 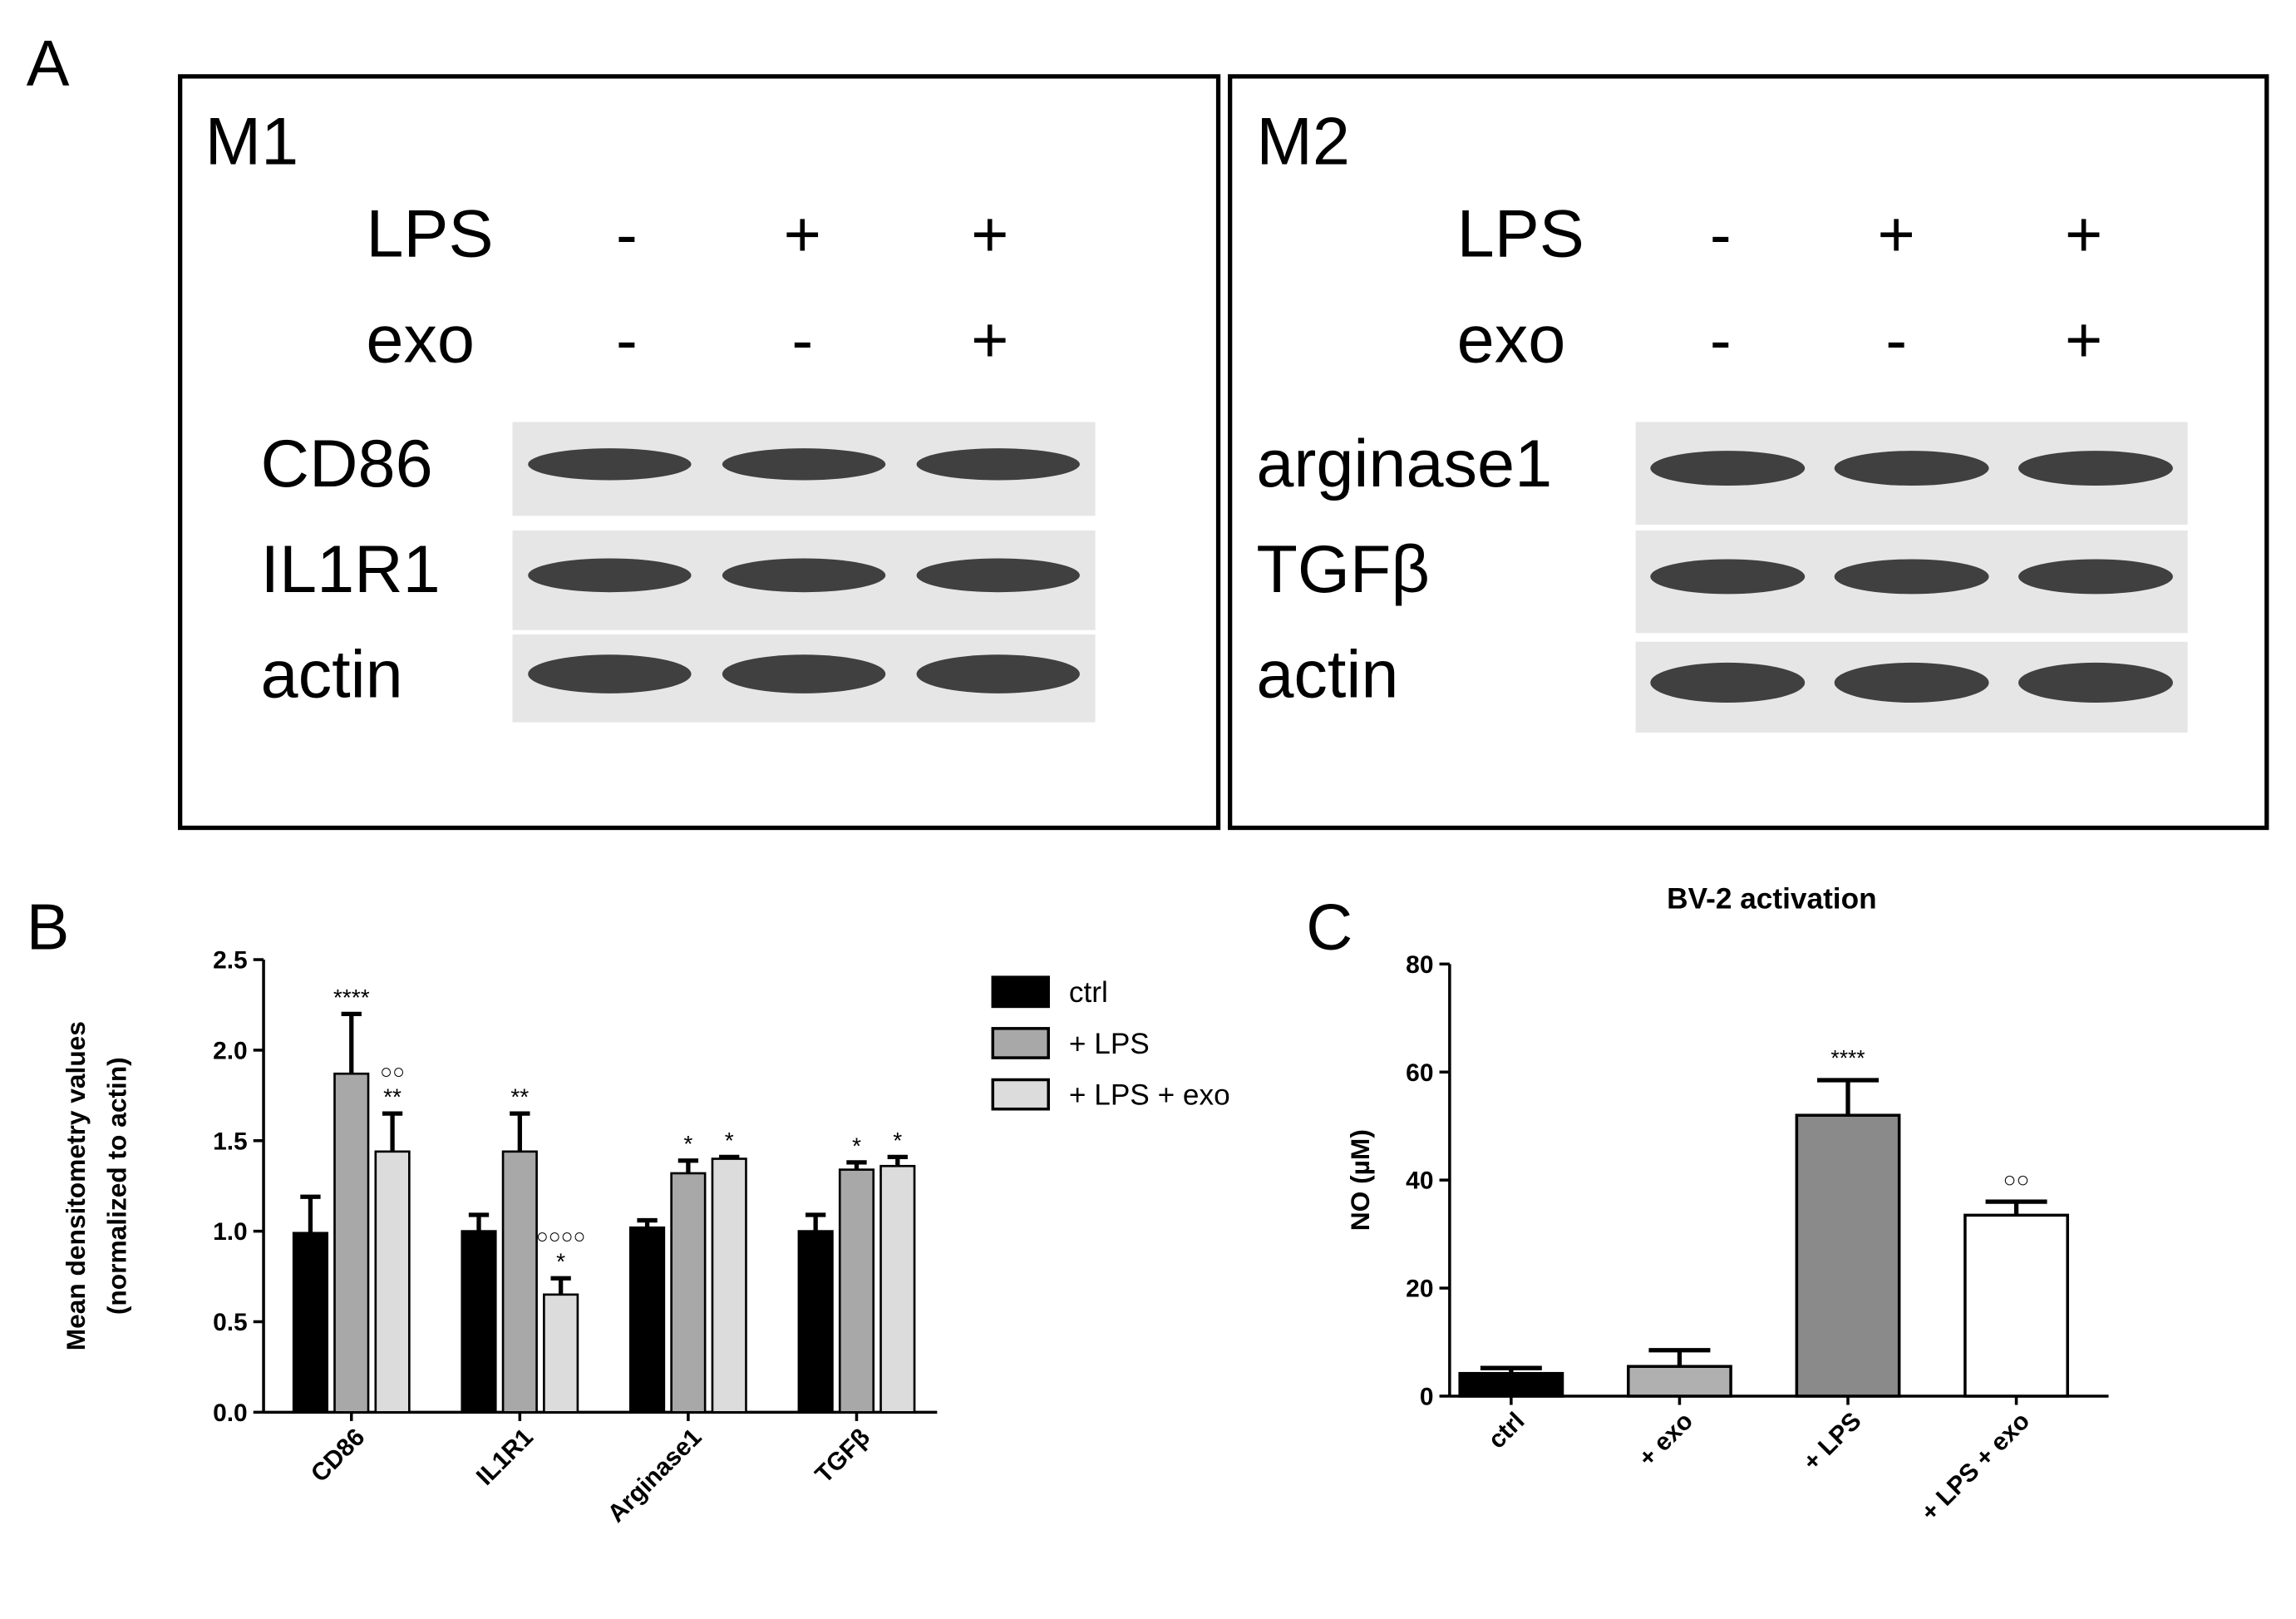 I want to click on y-tick-label: 2.5, so click(x=230, y=961).